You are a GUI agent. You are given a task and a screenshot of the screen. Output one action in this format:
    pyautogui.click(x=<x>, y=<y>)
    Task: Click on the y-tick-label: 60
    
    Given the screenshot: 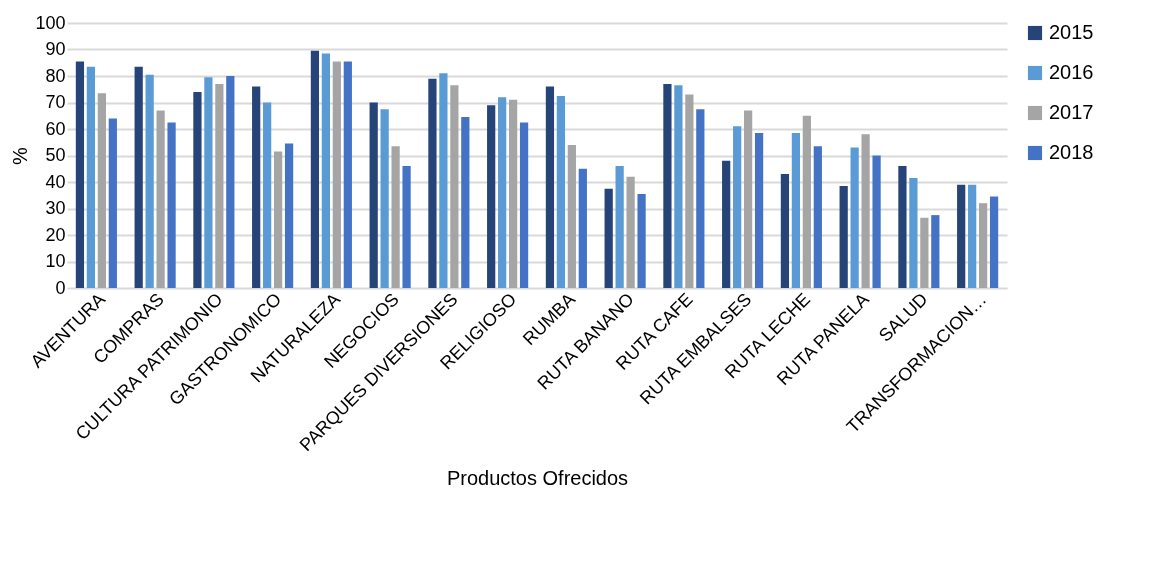 What is the action you would take?
    pyautogui.click(x=55, y=128)
    